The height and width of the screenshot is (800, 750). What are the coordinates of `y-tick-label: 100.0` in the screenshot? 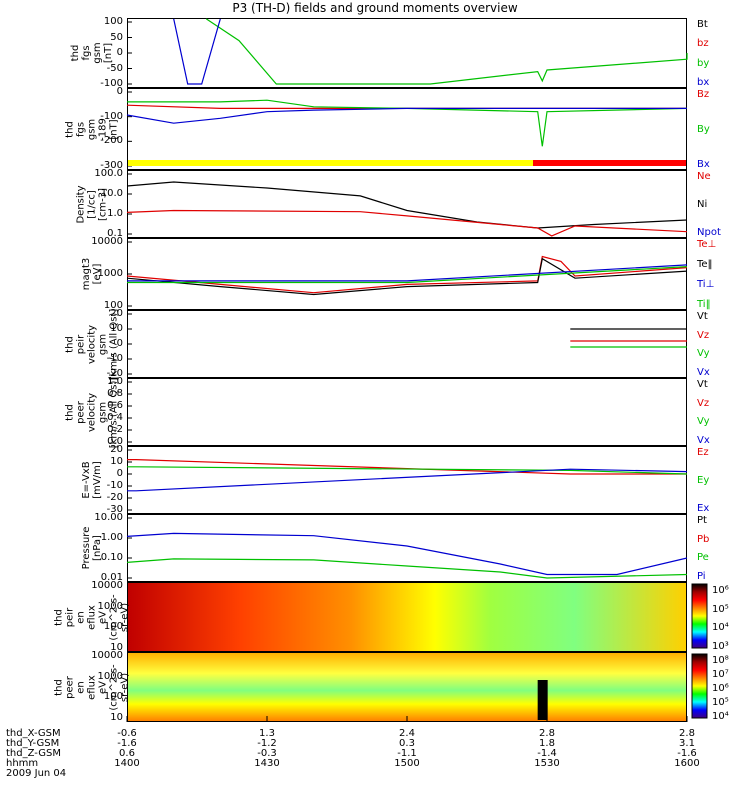 It's located at (108, 173).